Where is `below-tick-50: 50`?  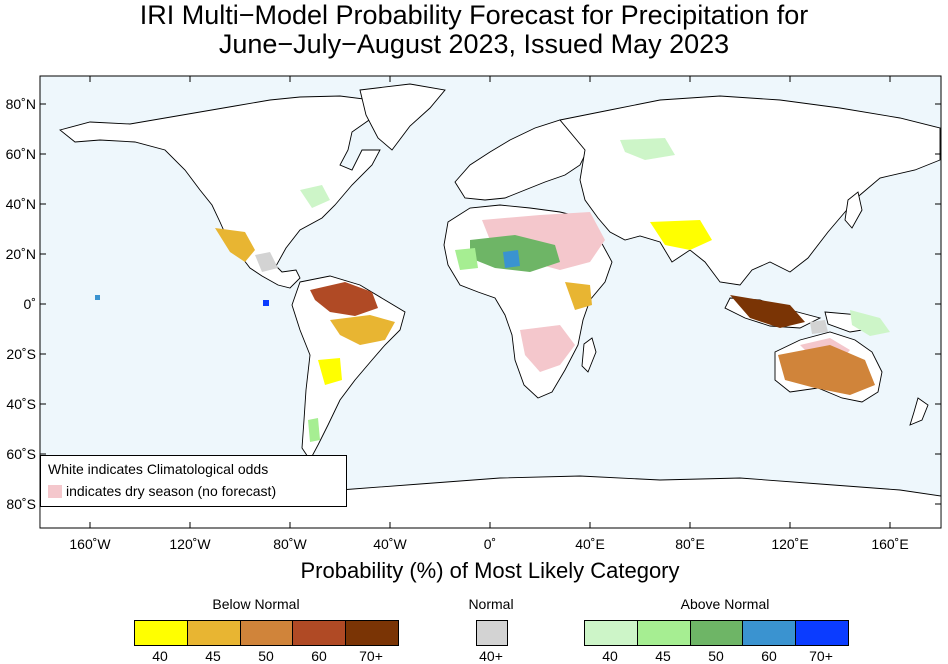 below-tick-50: 50 is located at coordinates (266, 656).